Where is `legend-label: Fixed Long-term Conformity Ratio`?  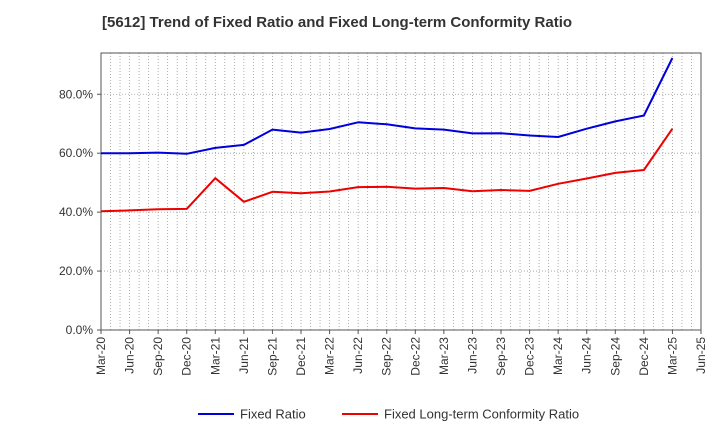
legend-label: Fixed Long-term Conformity Ratio is located at coordinates (481, 414).